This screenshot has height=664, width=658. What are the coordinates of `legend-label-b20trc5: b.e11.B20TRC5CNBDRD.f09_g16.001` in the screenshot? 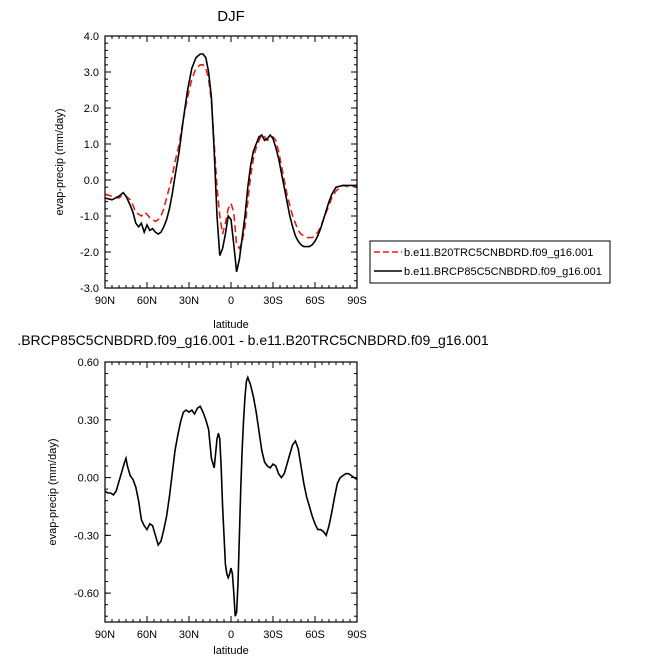 It's located at (498, 253).